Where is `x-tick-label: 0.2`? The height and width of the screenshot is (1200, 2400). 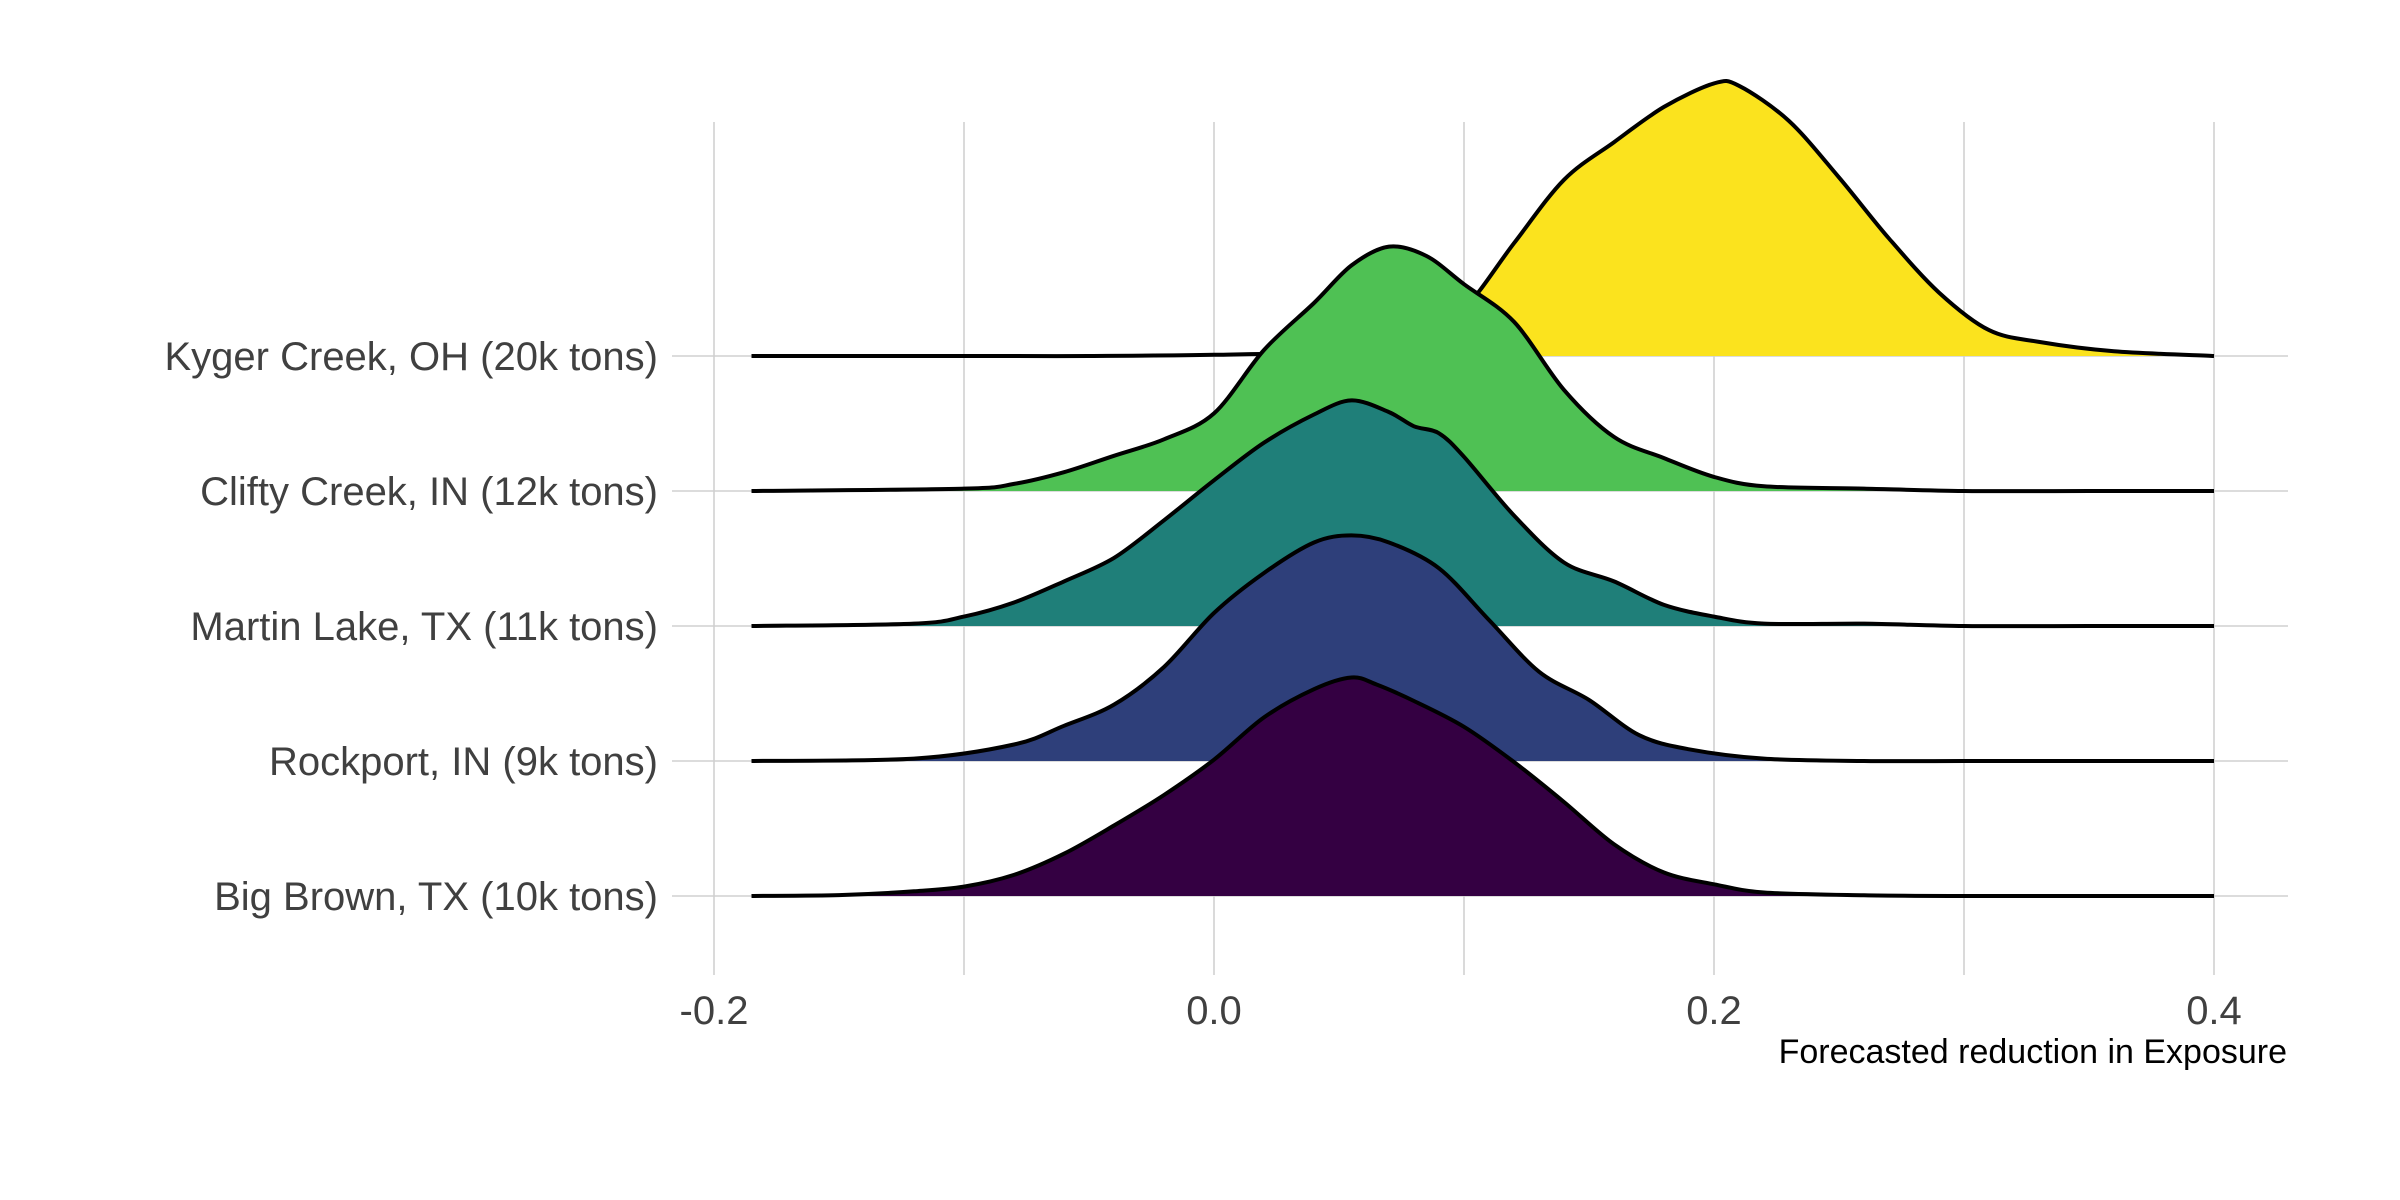
x-tick-label: 0.2 is located at coordinates (1714, 1011).